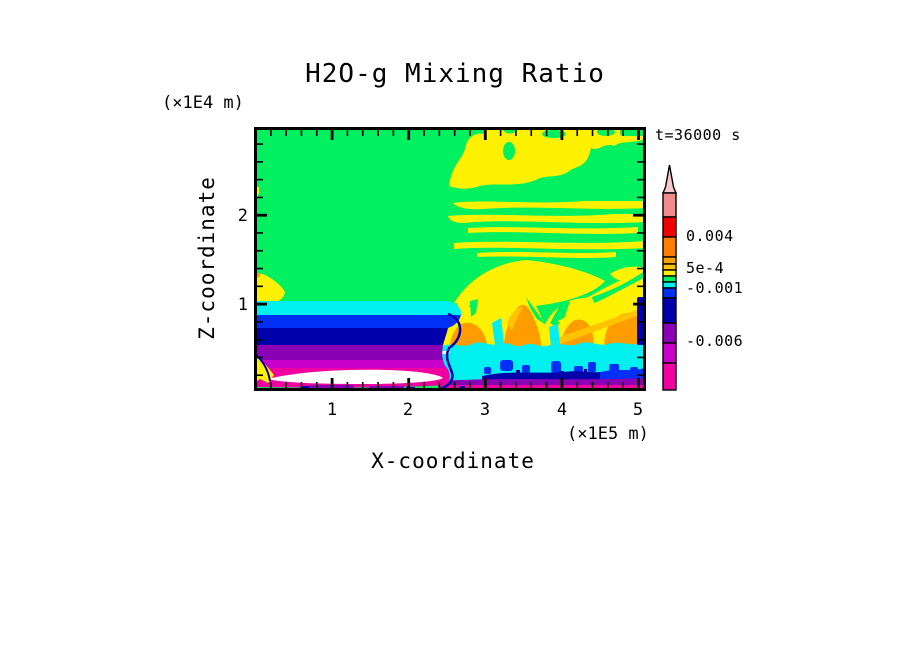 This screenshot has width=904, height=654. Describe the element at coordinates (715, 341) in the screenshot. I see `colorbar-label-m0006: -0.006` at that location.